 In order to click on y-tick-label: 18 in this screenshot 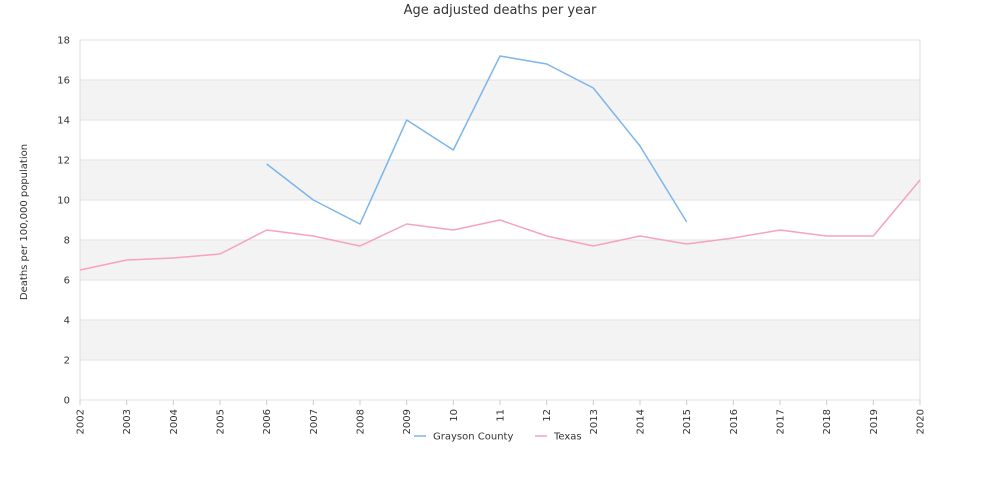, I will do `click(63, 41)`.